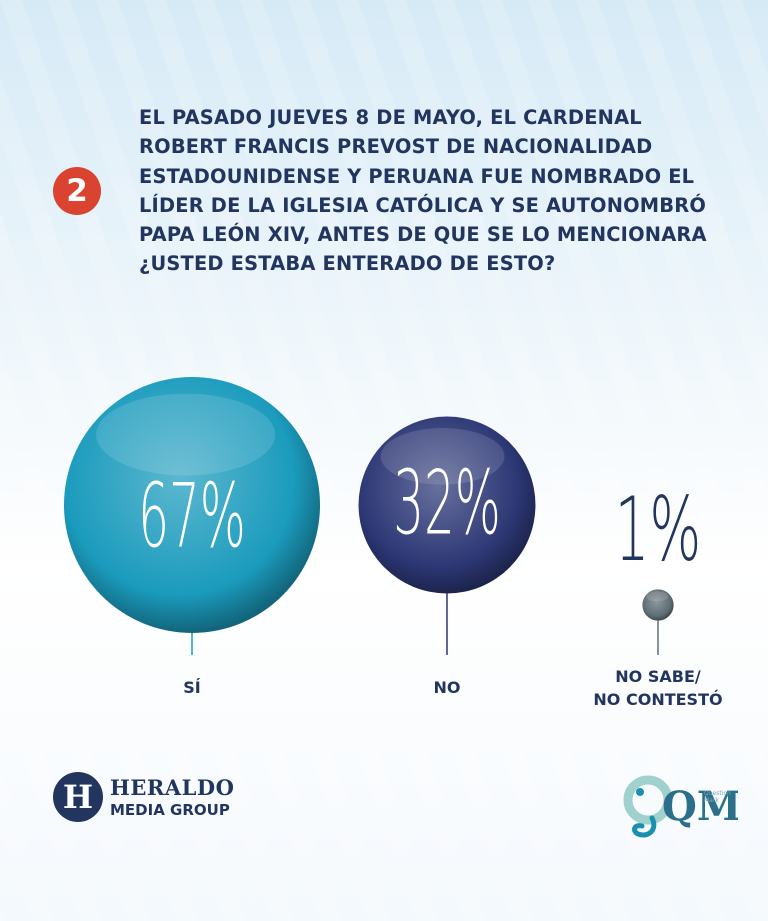 The height and width of the screenshot is (921, 768). I want to click on category-label: NO CONTESTÓ, so click(657, 699).